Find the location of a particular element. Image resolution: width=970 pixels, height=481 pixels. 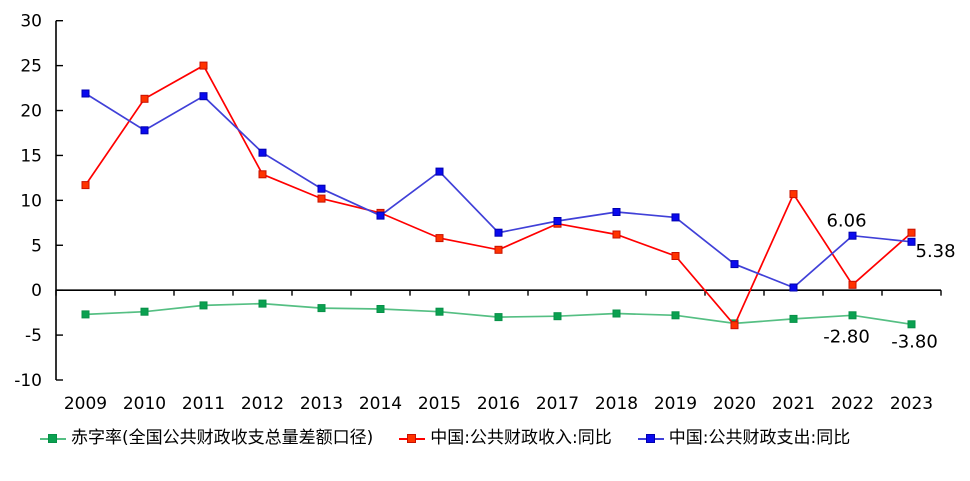

y-axis-tick-label: 0 is located at coordinates (36, 291).